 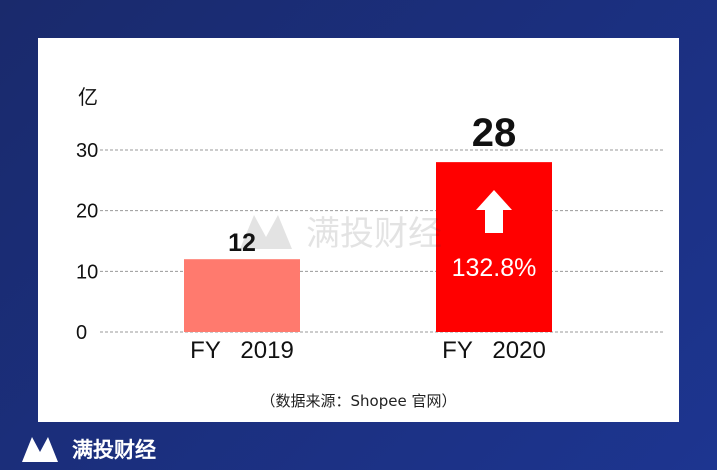 I want to click on y-tick-label: 0, so click(x=81, y=333).